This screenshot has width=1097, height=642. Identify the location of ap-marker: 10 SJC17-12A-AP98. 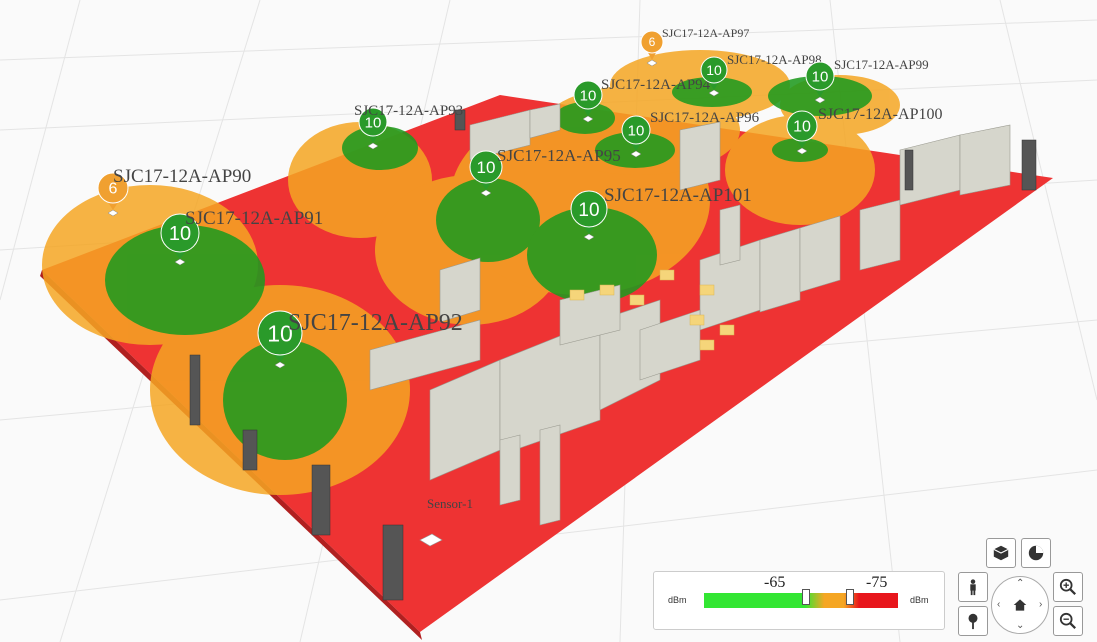
(761, 74).